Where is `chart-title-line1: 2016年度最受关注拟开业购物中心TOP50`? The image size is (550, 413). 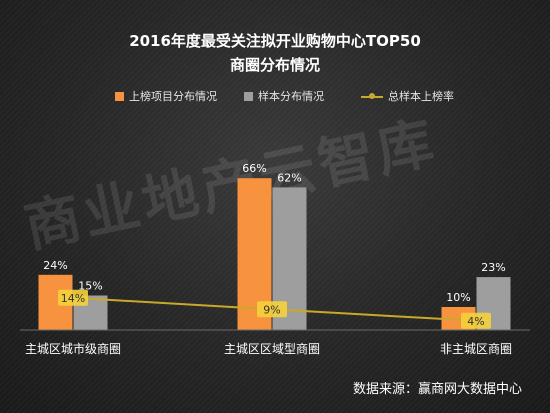
chart-title-line1: 2016年度最受关注拟开业购物中心TOP50 is located at coordinates (275, 41).